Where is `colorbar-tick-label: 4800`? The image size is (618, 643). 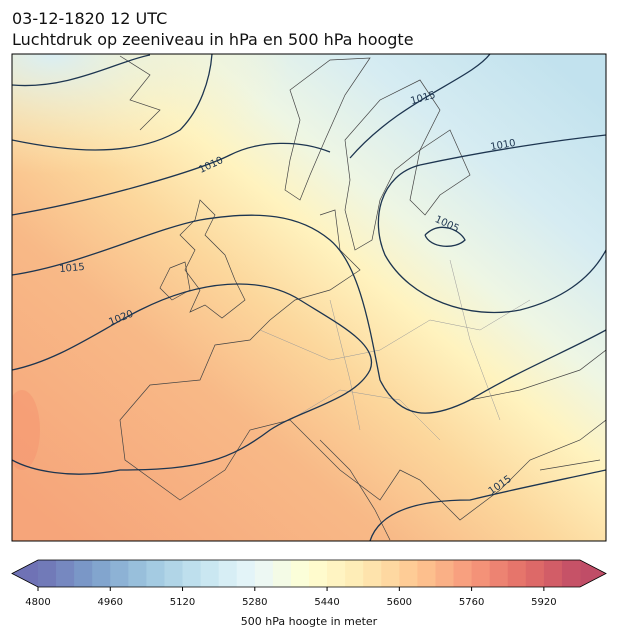 colorbar-tick-label: 4800 is located at coordinates (37, 602).